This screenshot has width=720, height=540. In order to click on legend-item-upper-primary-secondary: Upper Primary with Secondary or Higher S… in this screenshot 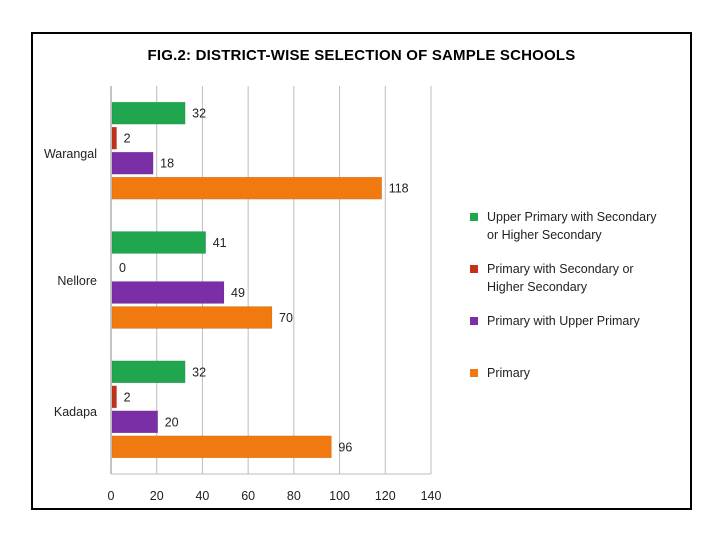, I will do `click(580, 226)`.